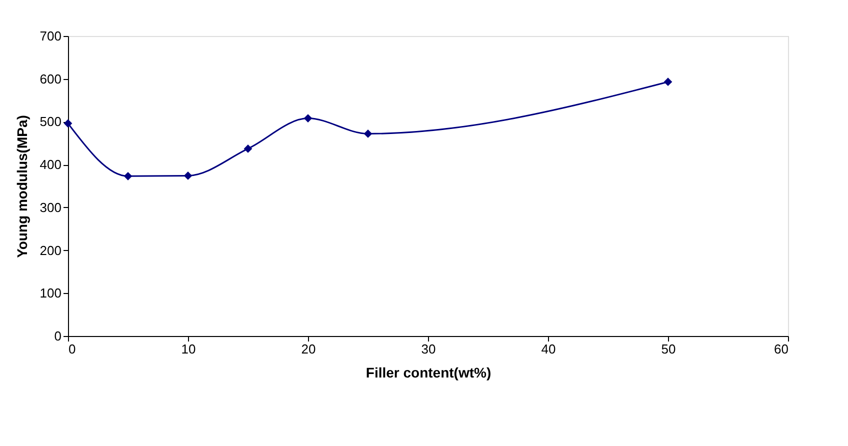 Image resolution: width=848 pixels, height=446 pixels. I want to click on x-tick-label: 40, so click(548, 349).